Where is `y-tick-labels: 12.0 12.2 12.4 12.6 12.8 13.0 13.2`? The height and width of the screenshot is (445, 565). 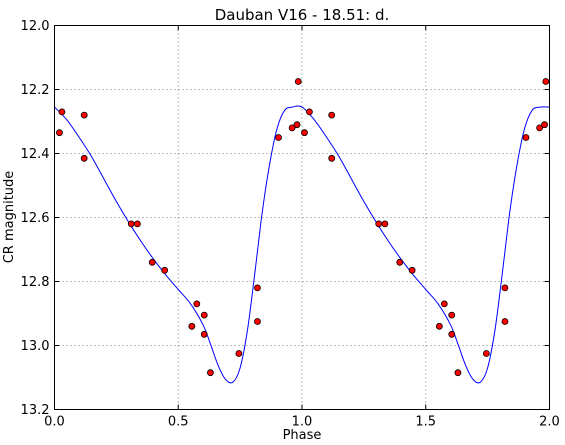
y-tick-labels: 12.0 12.2 12.4 12.6 12.8 13.0 13.2 is located at coordinates (35, 218).